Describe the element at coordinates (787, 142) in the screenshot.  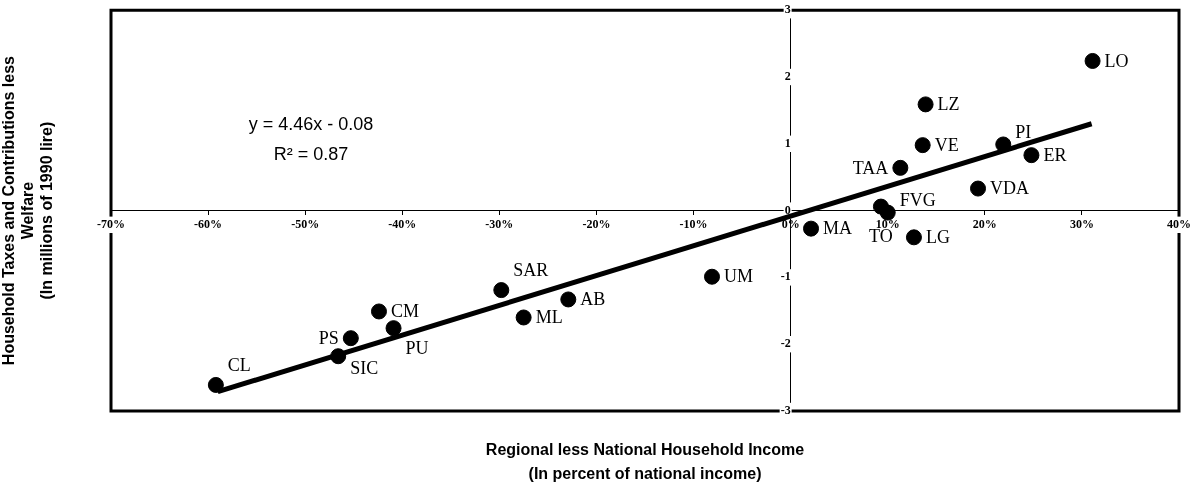
I see `y-tick-label: 1` at that location.